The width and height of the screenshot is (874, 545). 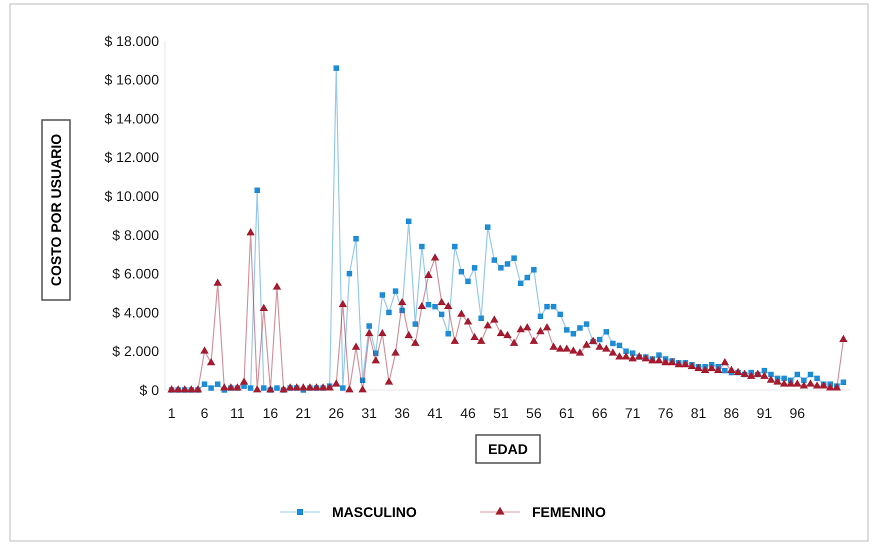 I want to click on y-tick-label: $ 18.000, so click(x=132, y=40).